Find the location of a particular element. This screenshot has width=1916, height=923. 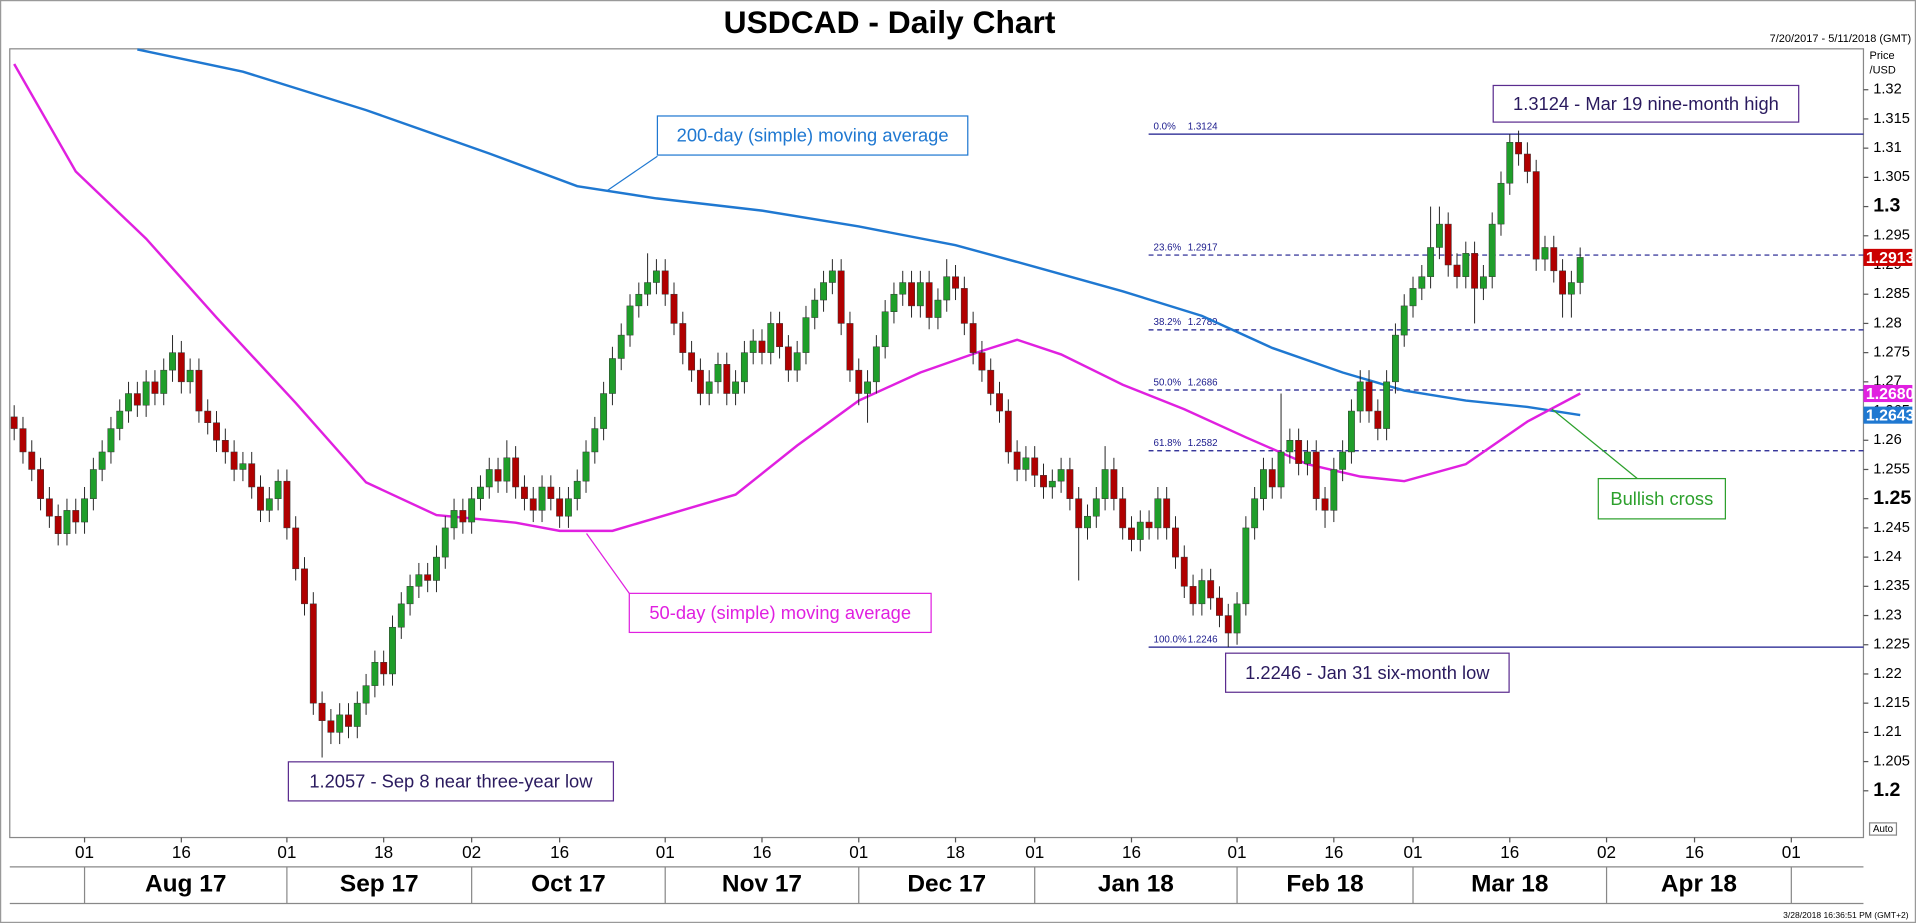

annotation-text: 50-day (simple) moving average is located at coordinates (780, 612).